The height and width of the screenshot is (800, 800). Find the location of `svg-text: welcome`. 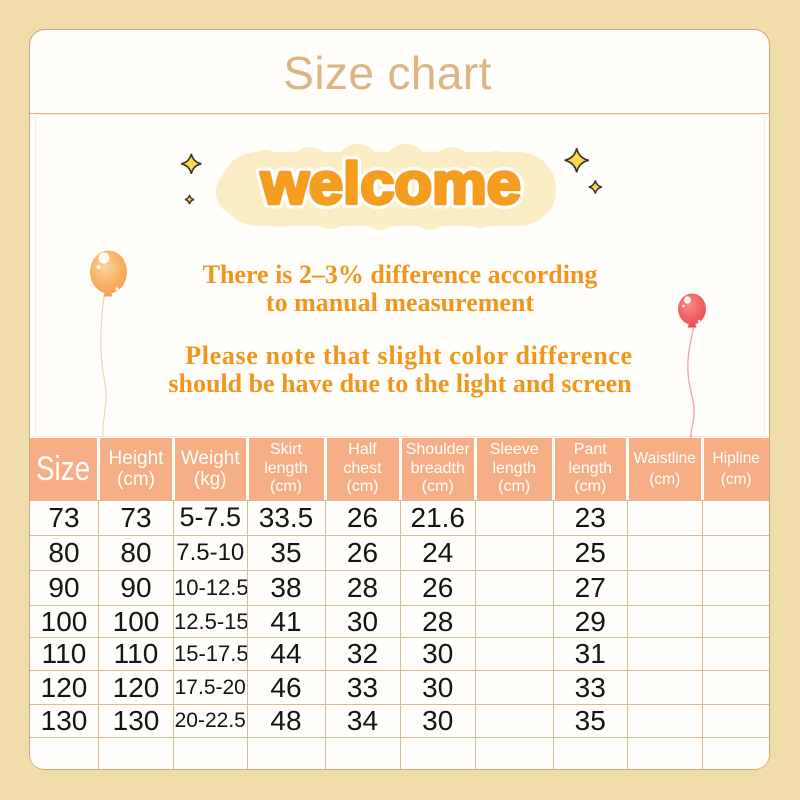

svg-text: welcome is located at coordinates (390, 184).